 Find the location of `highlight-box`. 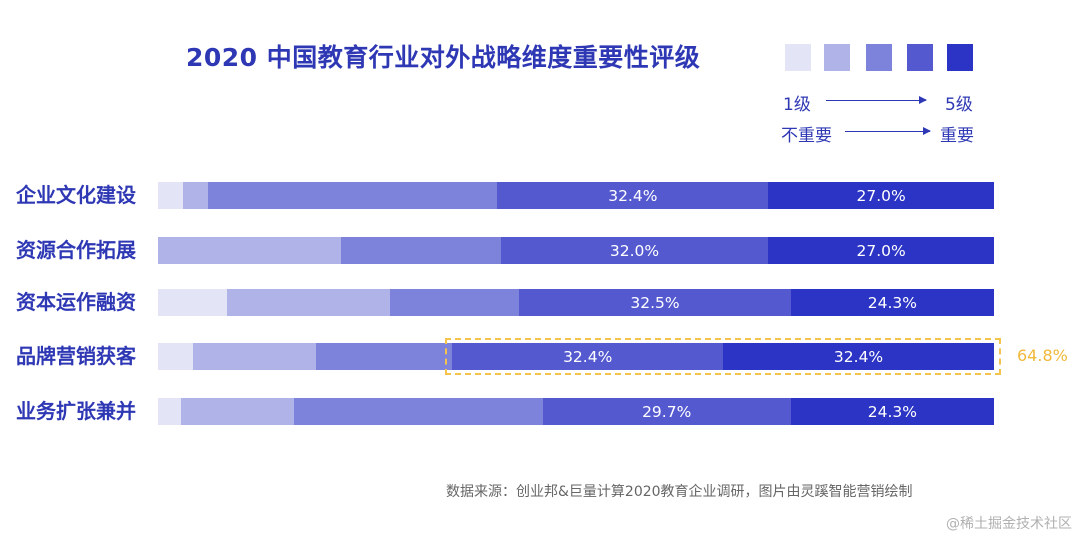

highlight-box is located at coordinates (723, 356).